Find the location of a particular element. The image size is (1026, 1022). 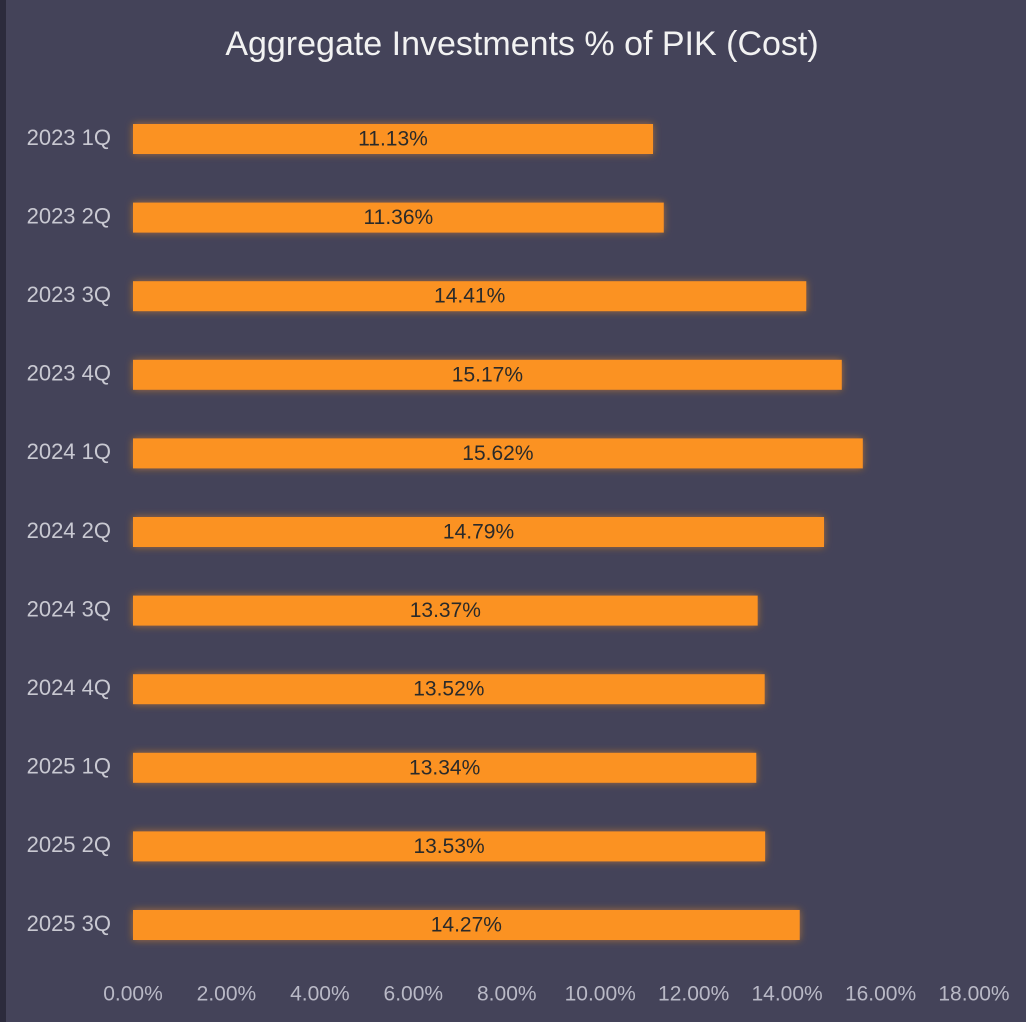

value-label: 11.13% is located at coordinates (393, 139).